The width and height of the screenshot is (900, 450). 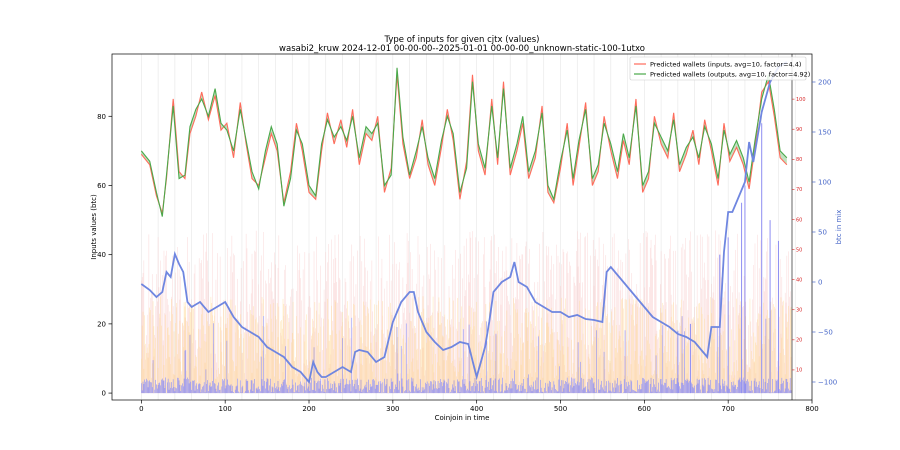 I want to click on y2-tick-label: −50, so click(x=825, y=333).